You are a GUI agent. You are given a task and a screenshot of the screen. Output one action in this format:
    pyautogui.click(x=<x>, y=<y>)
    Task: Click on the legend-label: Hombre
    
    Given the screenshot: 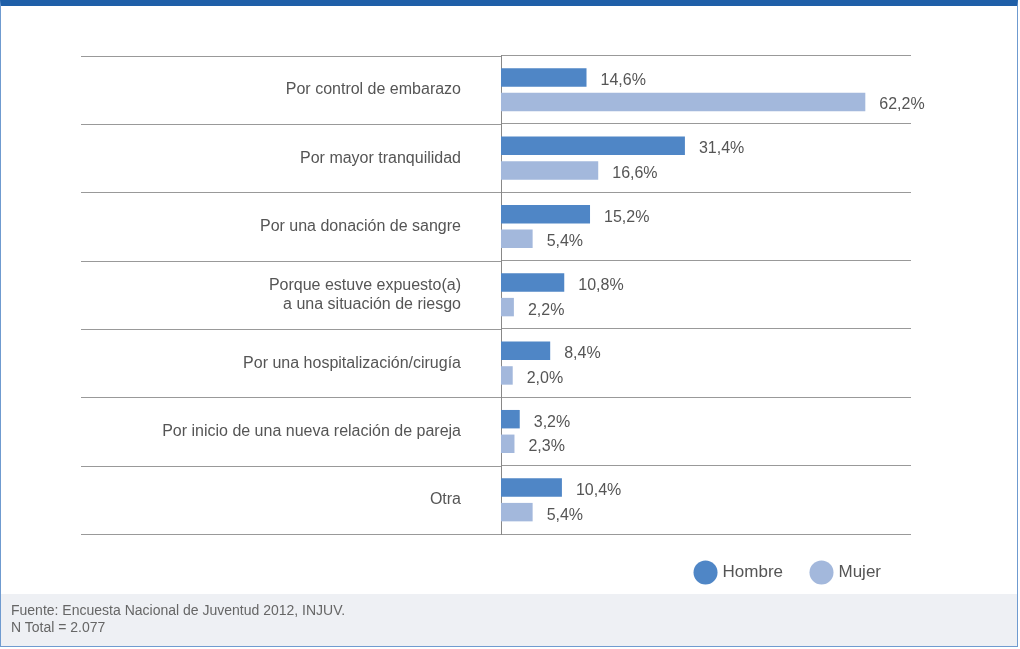 What is the action you would take?
    pyautogui.click(x=752, y=572)
    